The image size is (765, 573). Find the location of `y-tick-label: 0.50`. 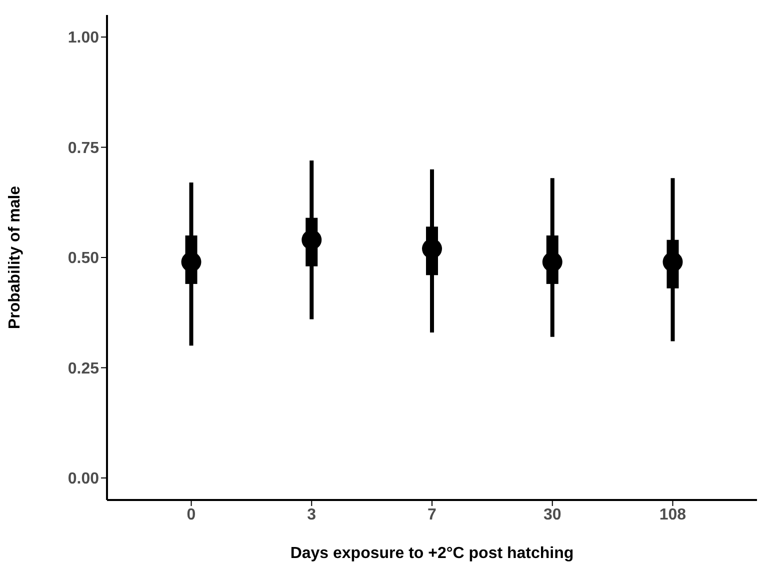

y-tick-label: 0.50 is located at coordinates (84, 259).